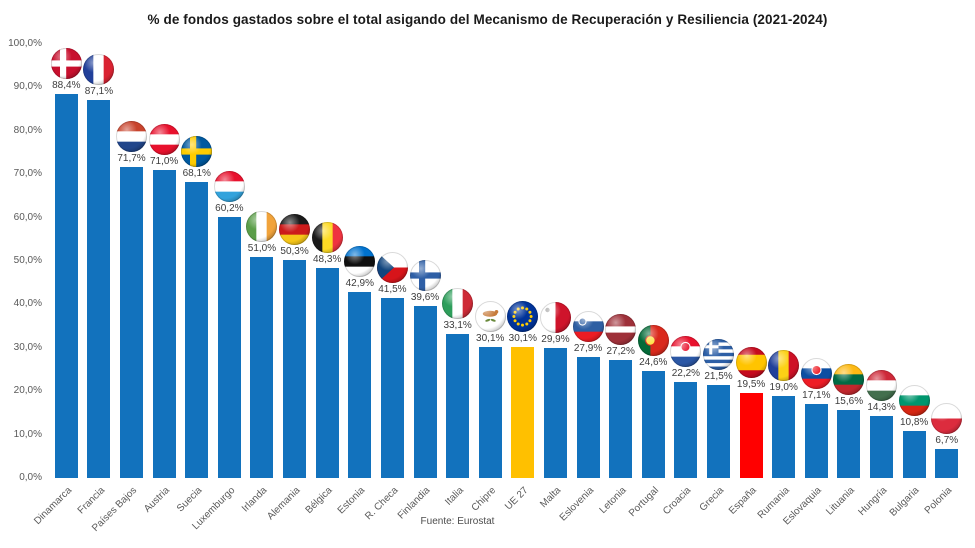 The height and width of the screenshot is (548, 975). I want to click on bar-column-irlanda: 51,0% Irlanda, so click(259, 279).